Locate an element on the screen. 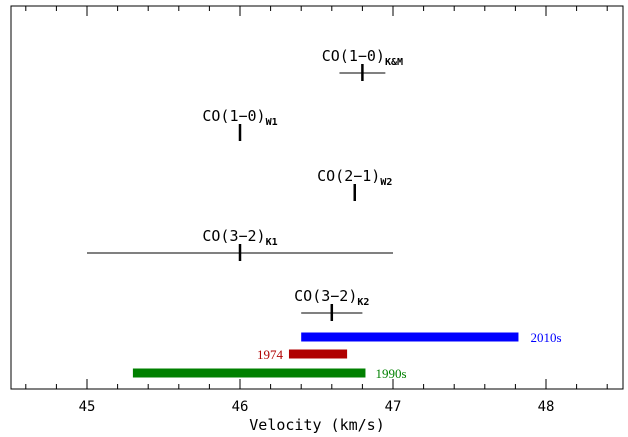 The width and height of the screenshot is (628, 437). x-tick-label: 47 is located at coordinates (393, 407).